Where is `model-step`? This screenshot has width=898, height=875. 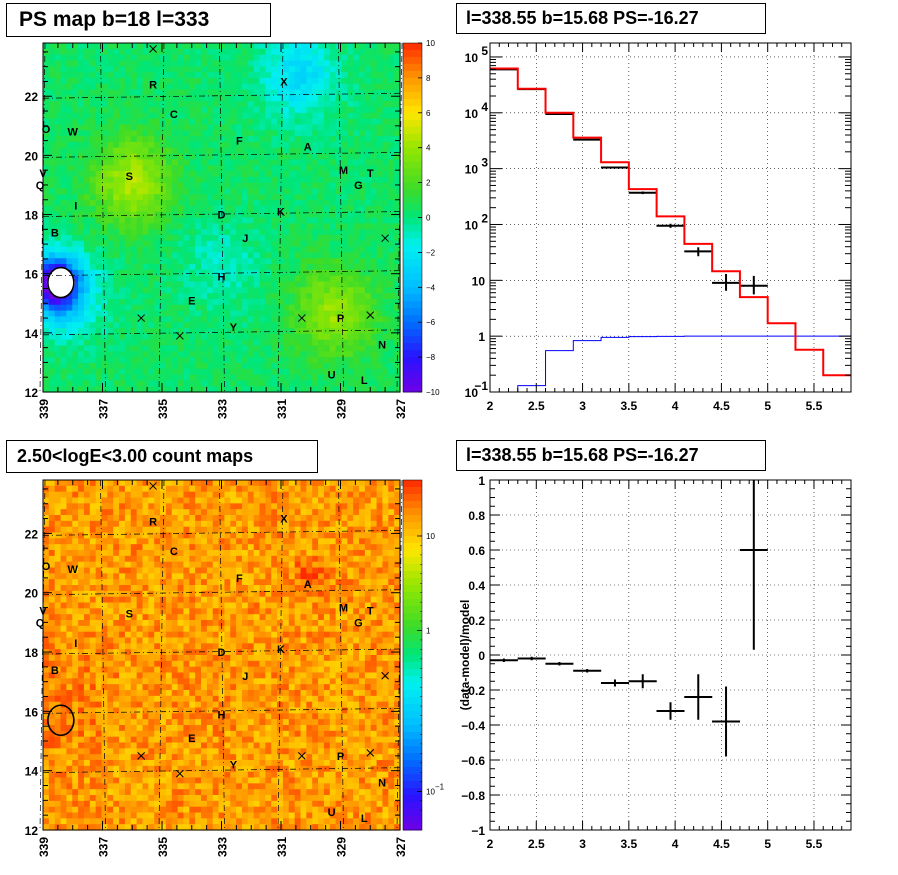
model-step is located at coordinates (670, 222).